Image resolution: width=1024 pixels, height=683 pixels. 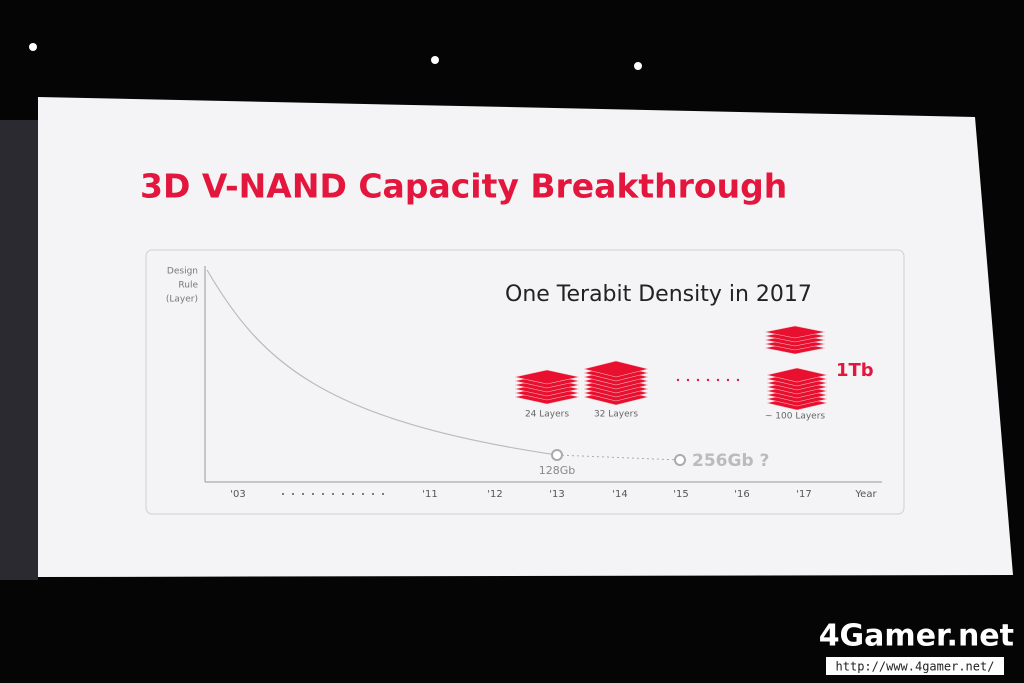 What do you see at coordinates (795, 417) in the screenshot?
I see `stack-label: ~ 100 Layers` at bounding box center [795, 417].